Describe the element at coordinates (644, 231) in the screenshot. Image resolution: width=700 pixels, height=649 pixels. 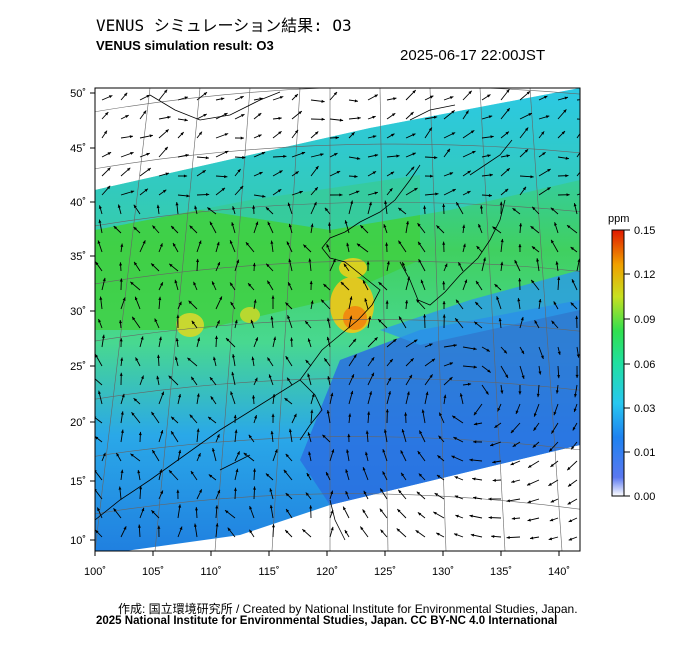
I see `colorbar-tick-label: 0.15` at that location.